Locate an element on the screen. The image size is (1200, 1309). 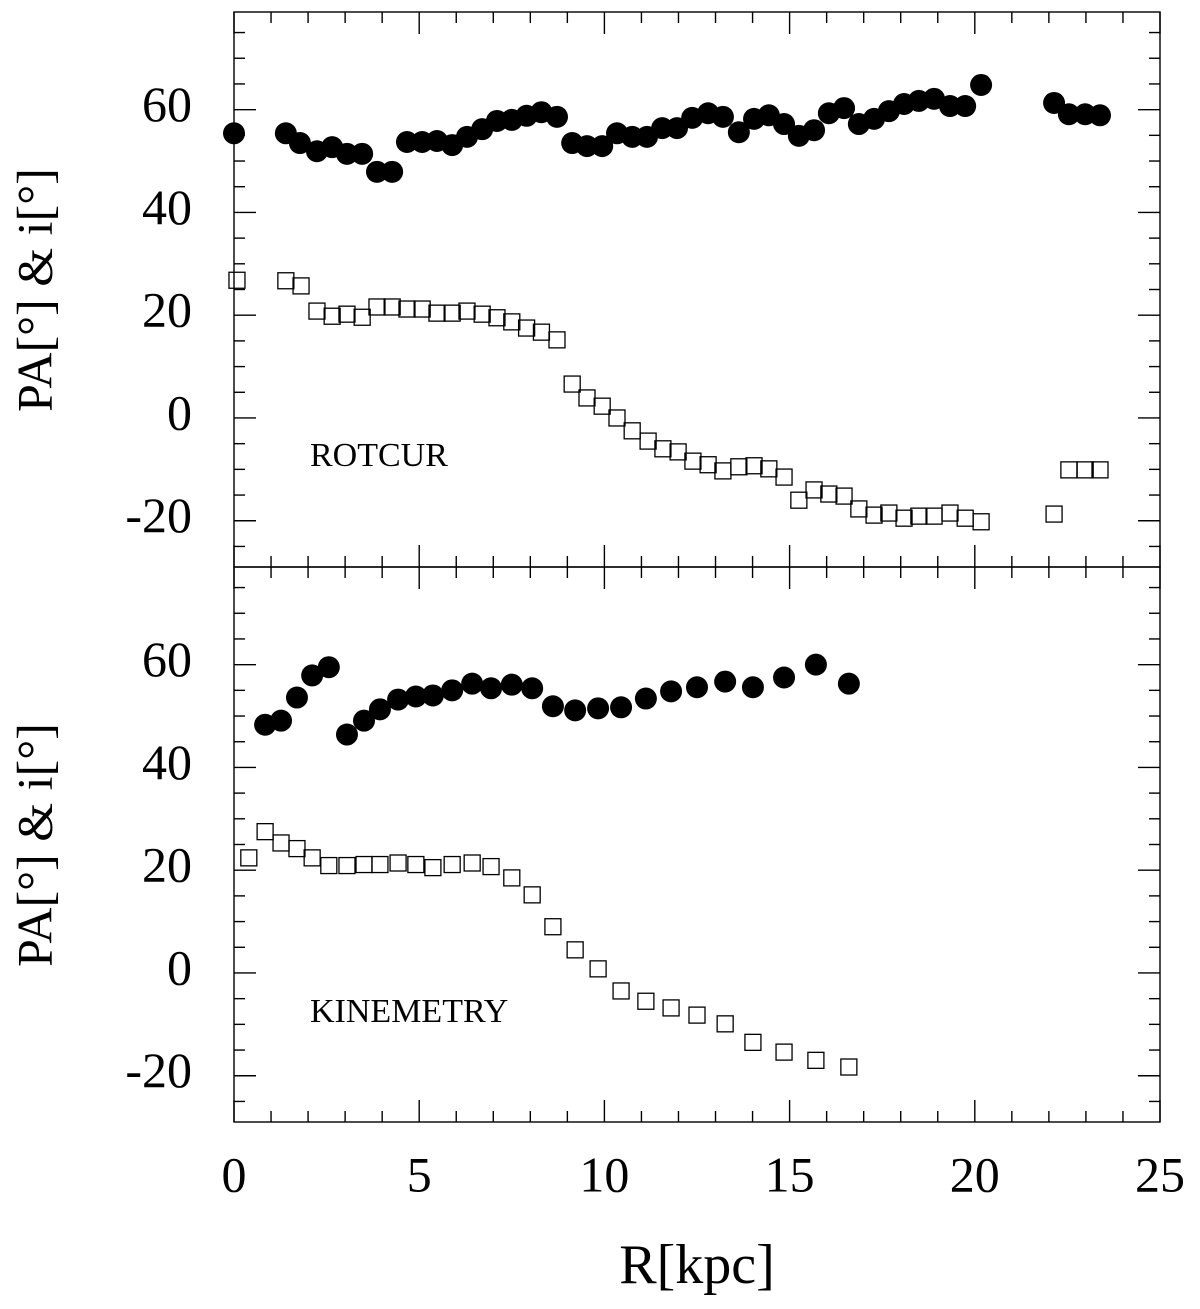
x-tick-label: 10 is located at coordinates (604, 1174).